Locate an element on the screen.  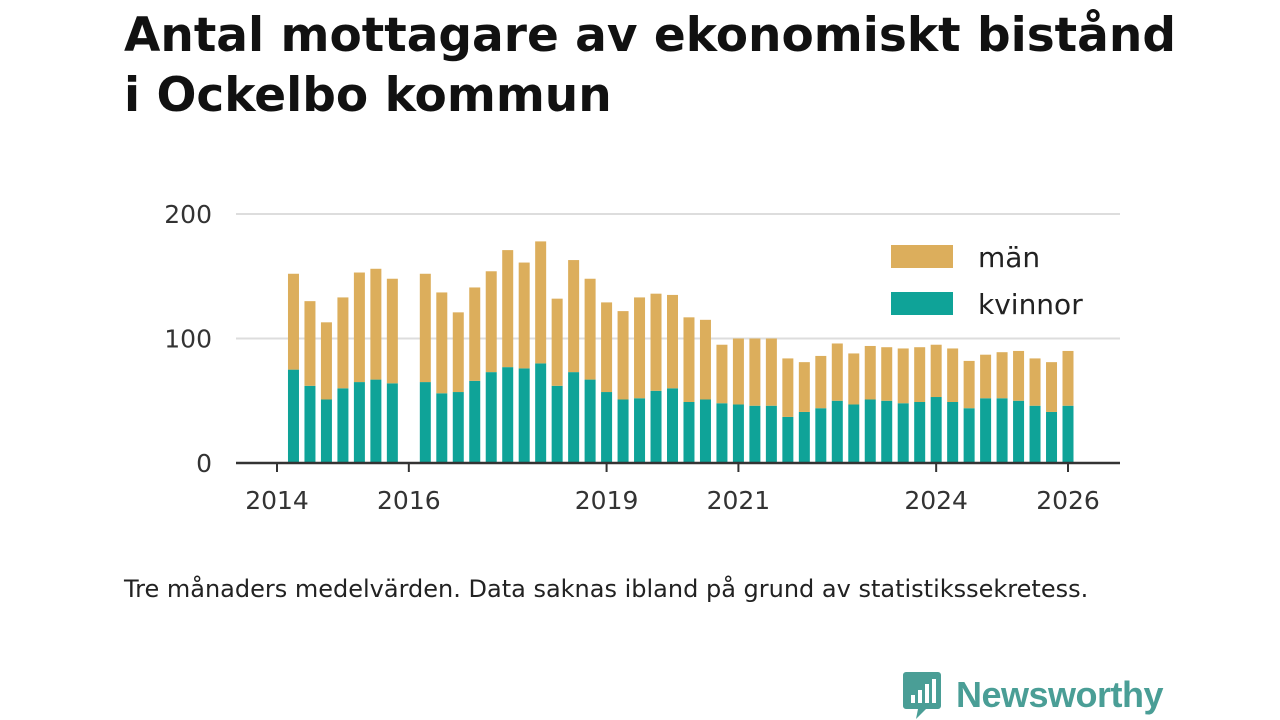
x-tick-label-2016: 2016 is located at coordinates (409, 500).